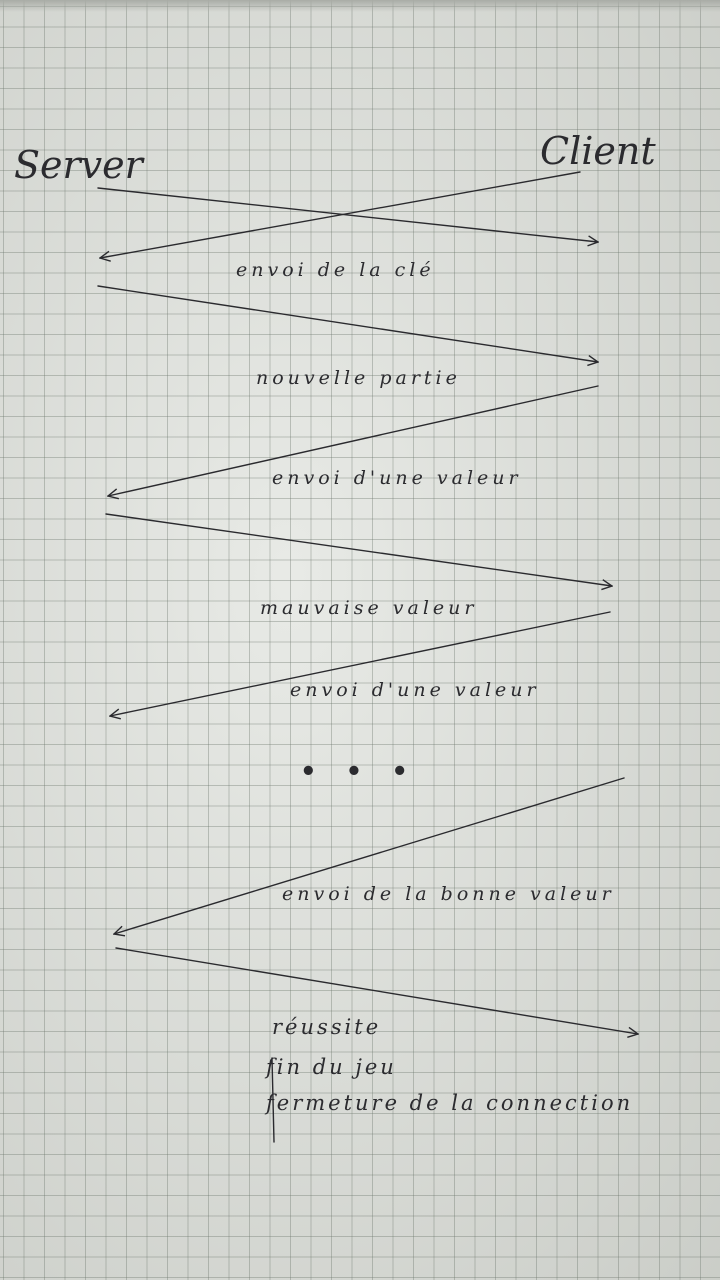  Describe the element at coordinates (360, 6) in the screenshot. I see `paper-top-edge` at that location.